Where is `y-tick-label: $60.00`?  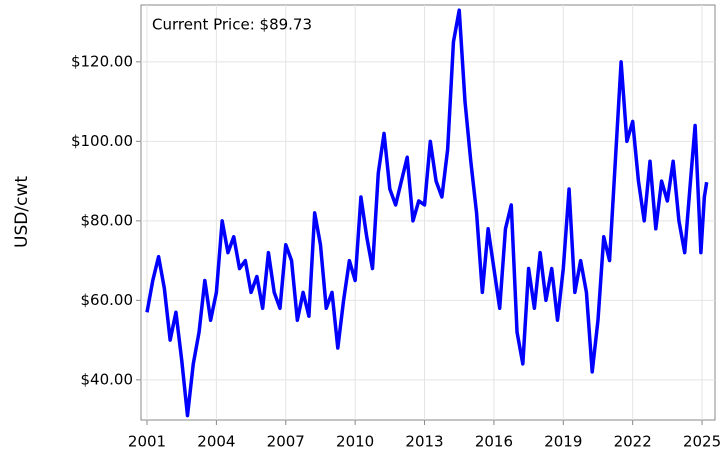 y-tick-label: $60.00 is located at coordinates (107, 300).